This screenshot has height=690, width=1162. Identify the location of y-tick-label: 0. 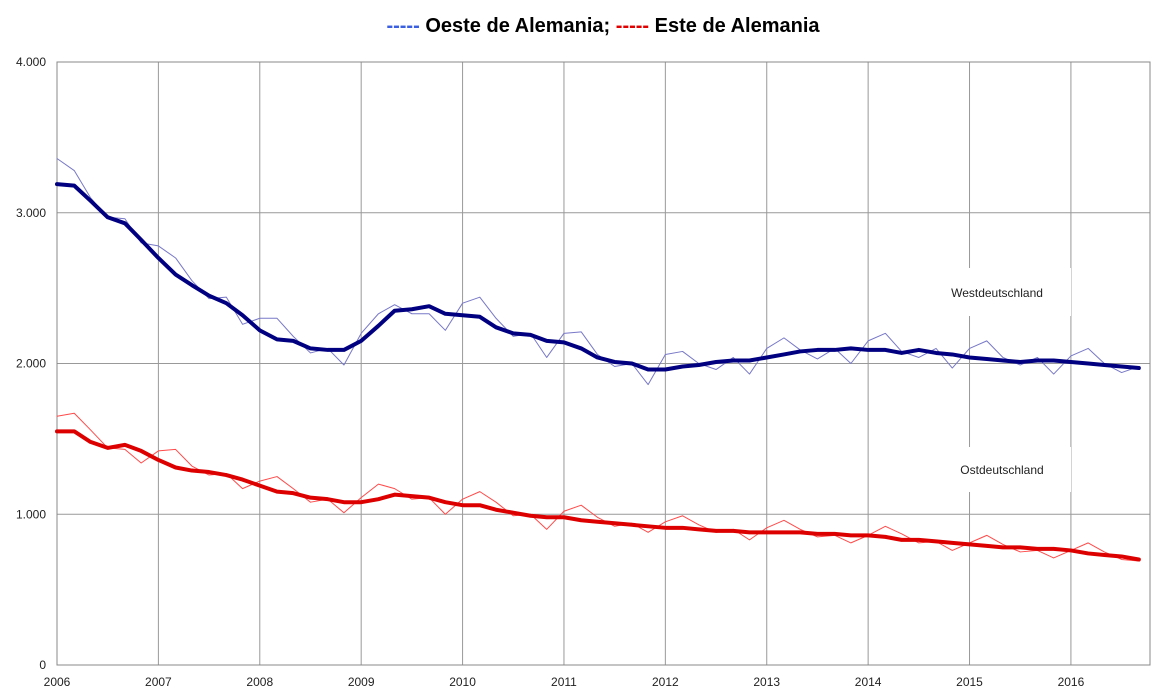
(42, 665).